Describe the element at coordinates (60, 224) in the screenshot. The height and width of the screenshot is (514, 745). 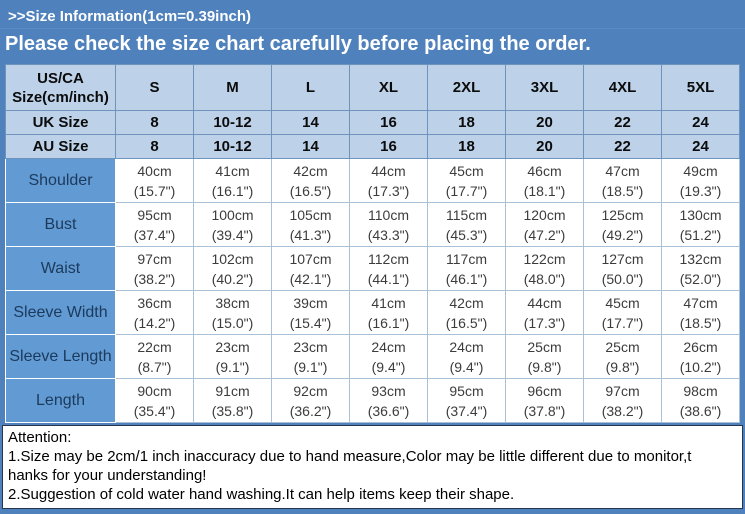
I see `measure-label: Bust` at that location.